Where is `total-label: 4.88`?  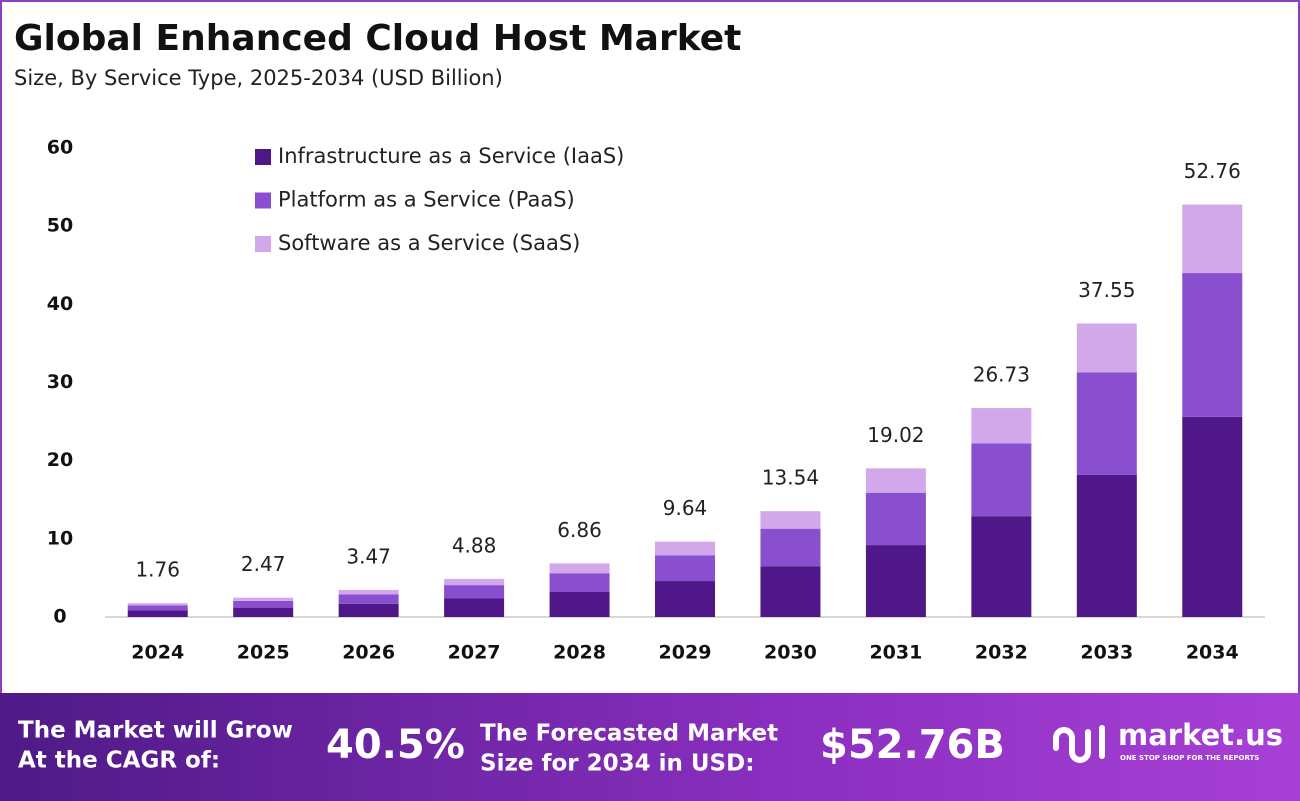
total-label: 4.88 is located at coordinates (474, 545).